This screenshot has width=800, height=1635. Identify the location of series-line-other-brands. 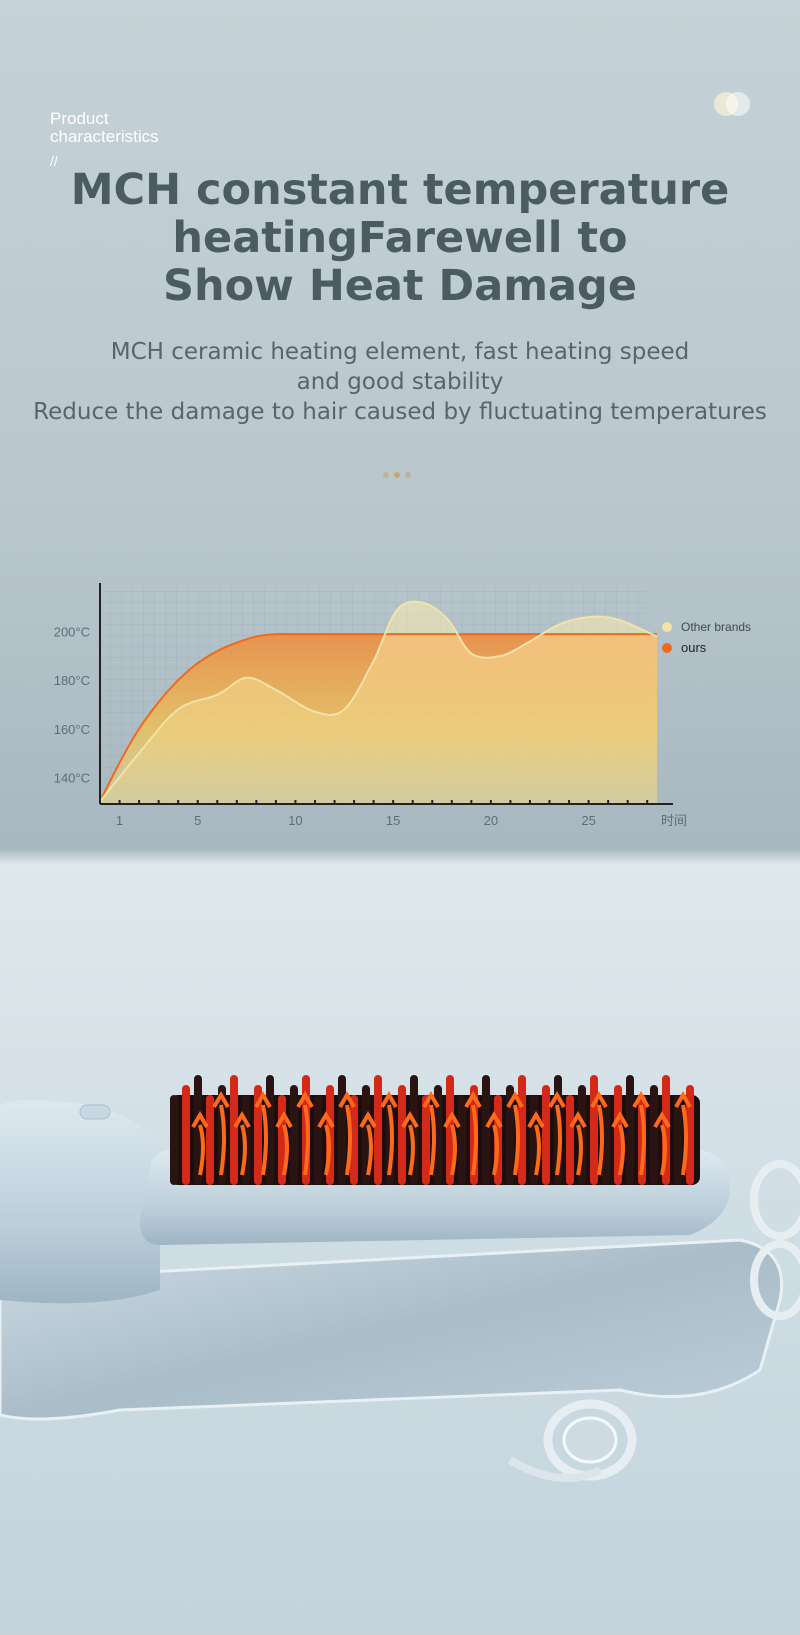
(378, 701).